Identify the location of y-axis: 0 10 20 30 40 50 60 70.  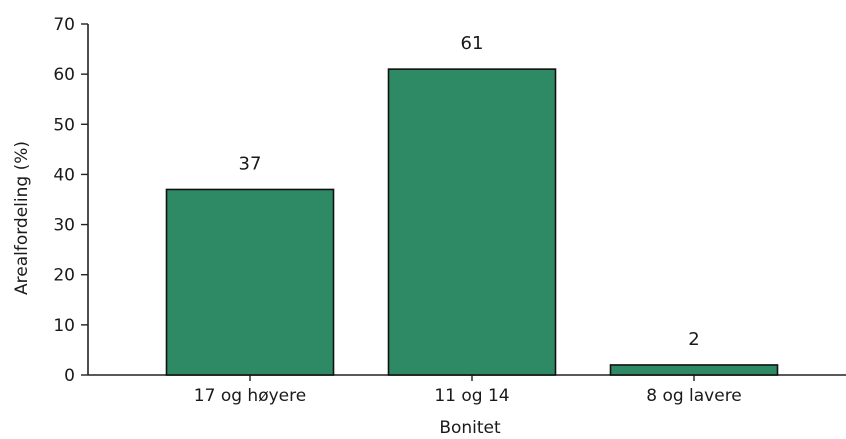
(71, 200).